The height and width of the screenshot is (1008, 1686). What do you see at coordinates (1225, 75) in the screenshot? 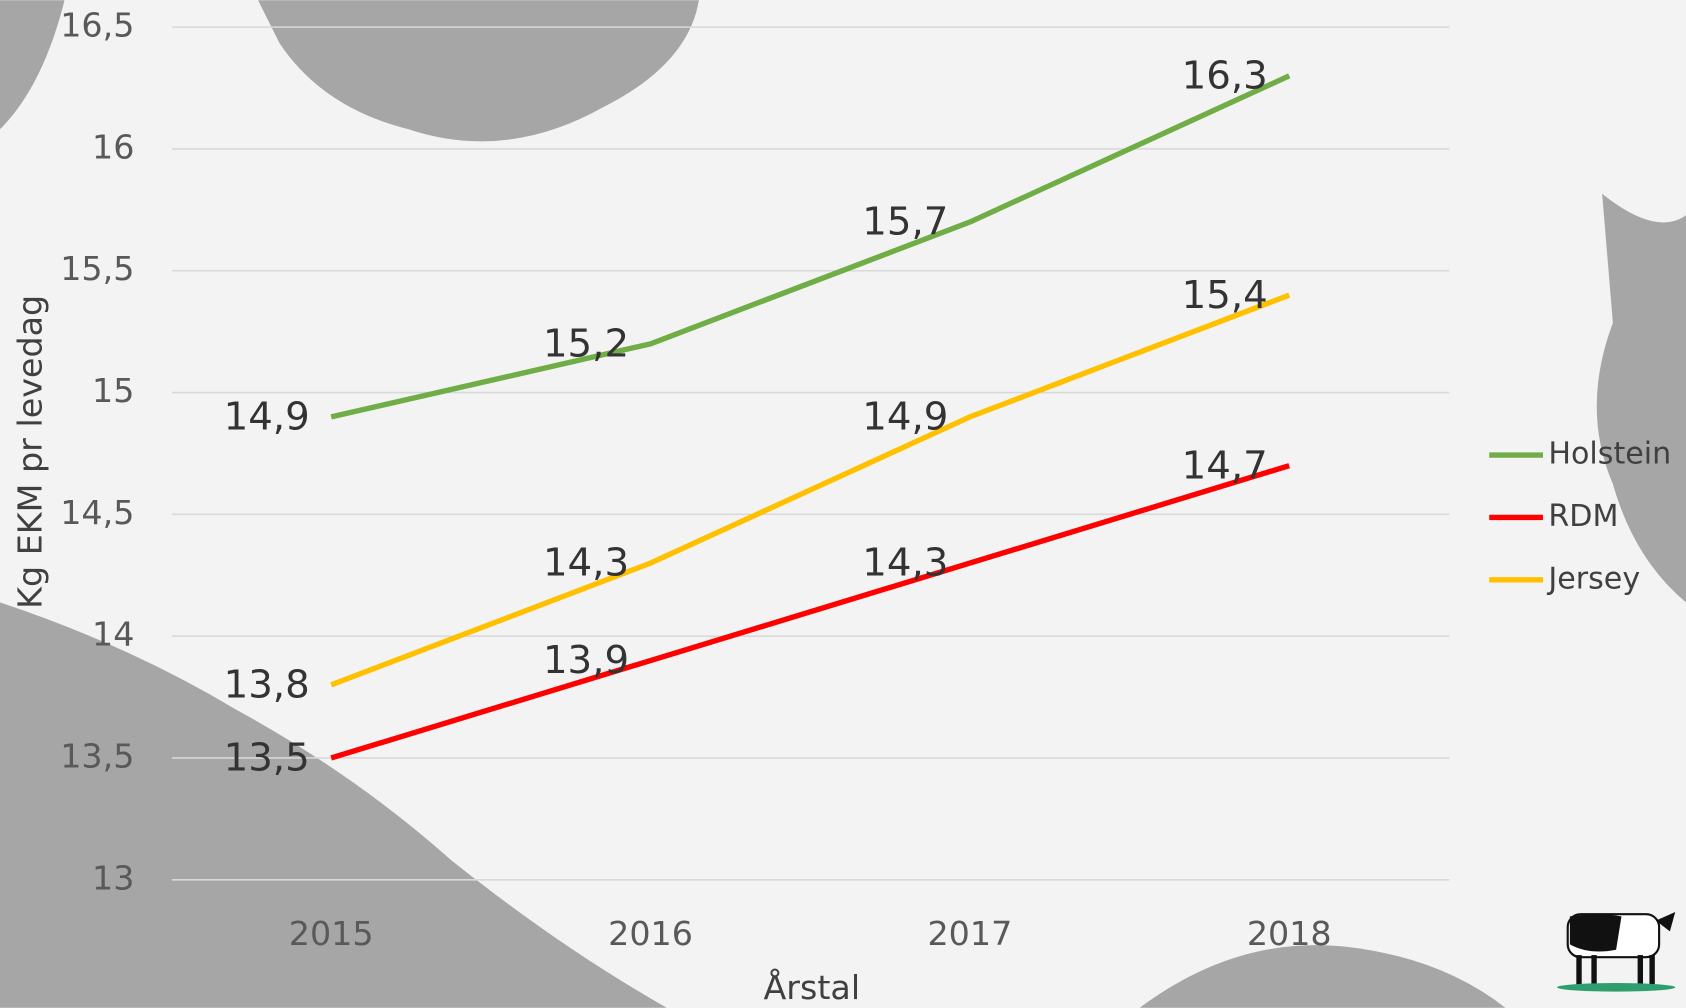
I see `data-label: 16,3` at bounding box center [1225, 75].